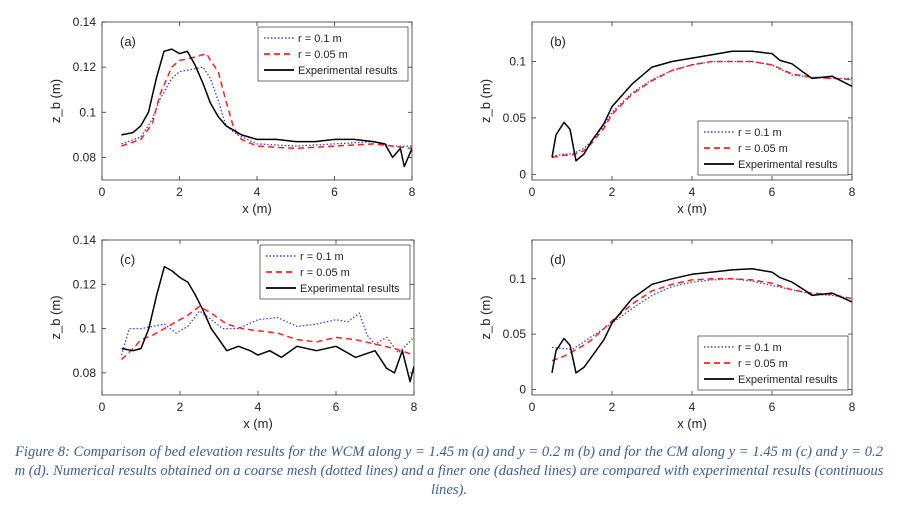  I want to click on panel-label: (b), so click(558, 41).